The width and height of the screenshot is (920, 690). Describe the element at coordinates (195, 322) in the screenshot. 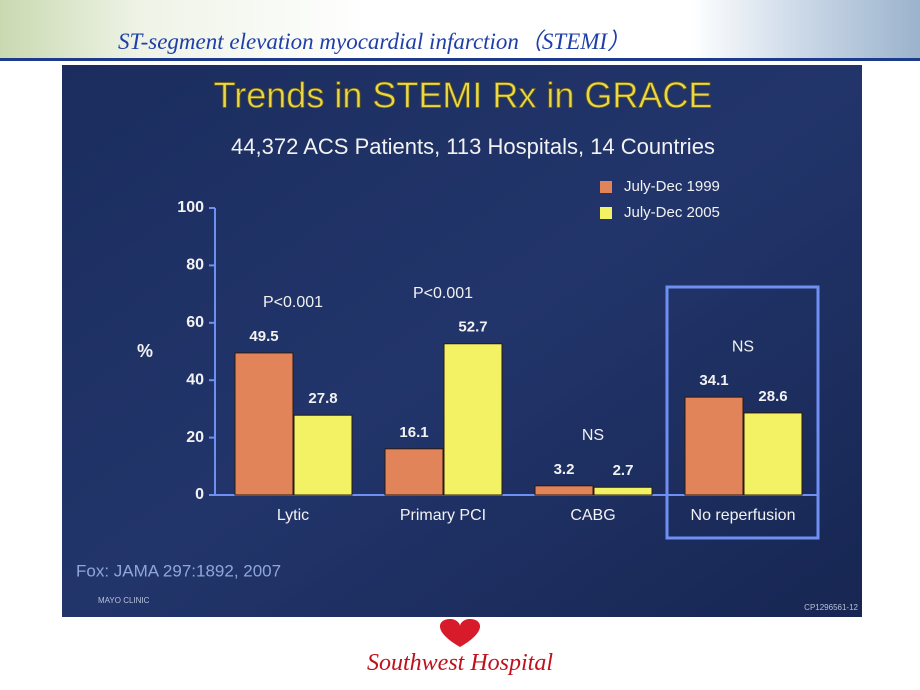

I see `y-tick-label: 60` at that location.